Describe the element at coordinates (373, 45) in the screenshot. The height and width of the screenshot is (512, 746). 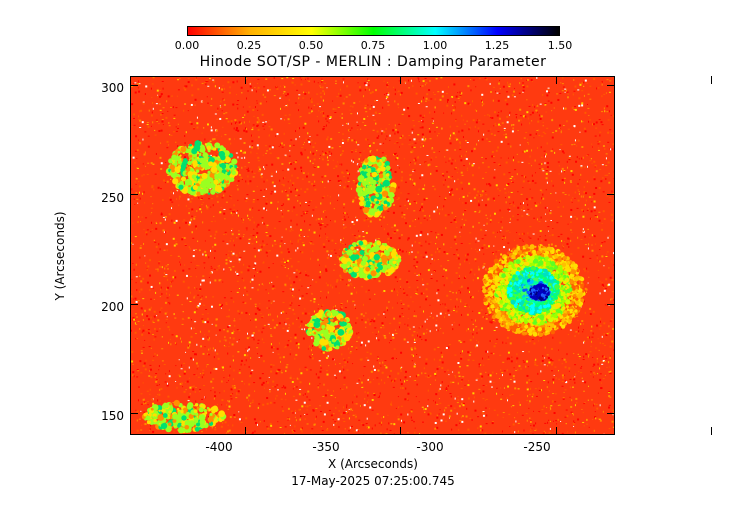
I see `colorbar-tick-label: 0.75` at that location.